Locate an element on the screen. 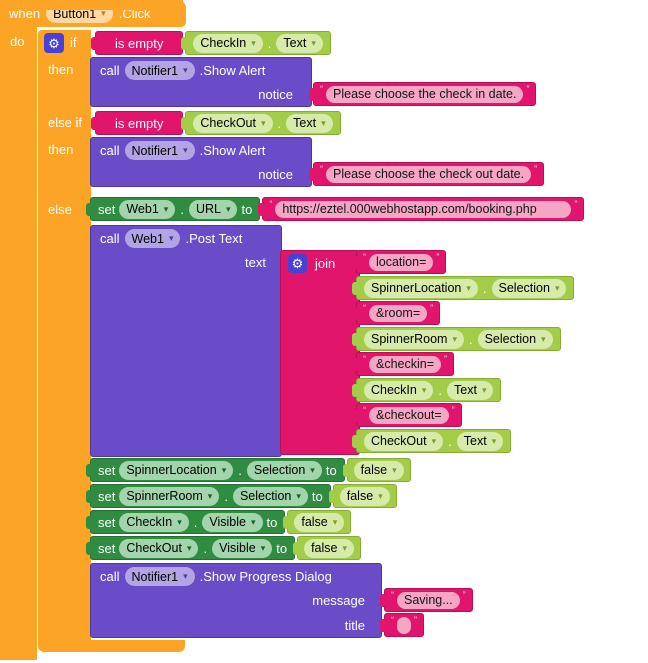  spinnerroom-selection-getter: SpinnerRoom . Selection is located at coordinates (456, 339).